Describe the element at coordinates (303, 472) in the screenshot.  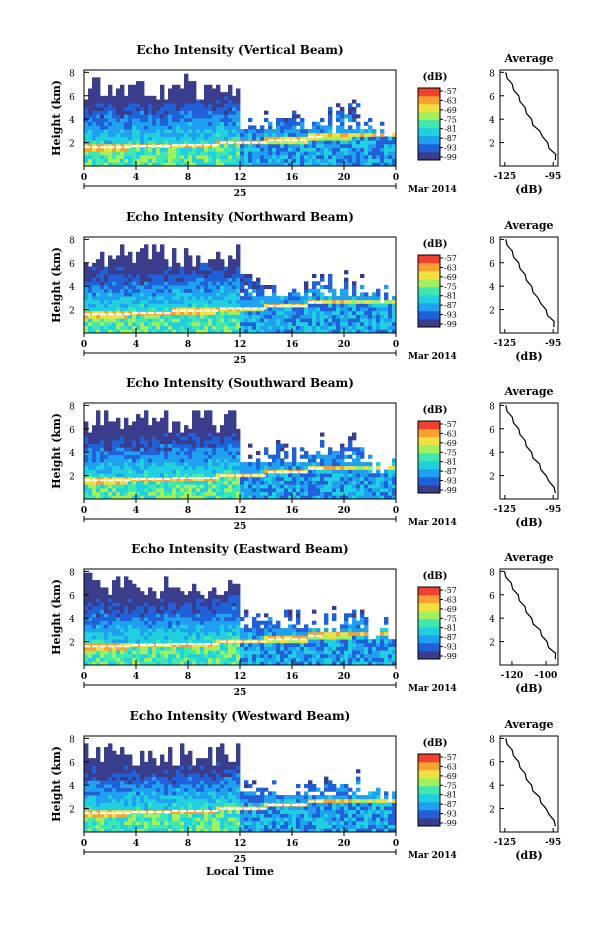
I see `bright-layer-mark` at that location.